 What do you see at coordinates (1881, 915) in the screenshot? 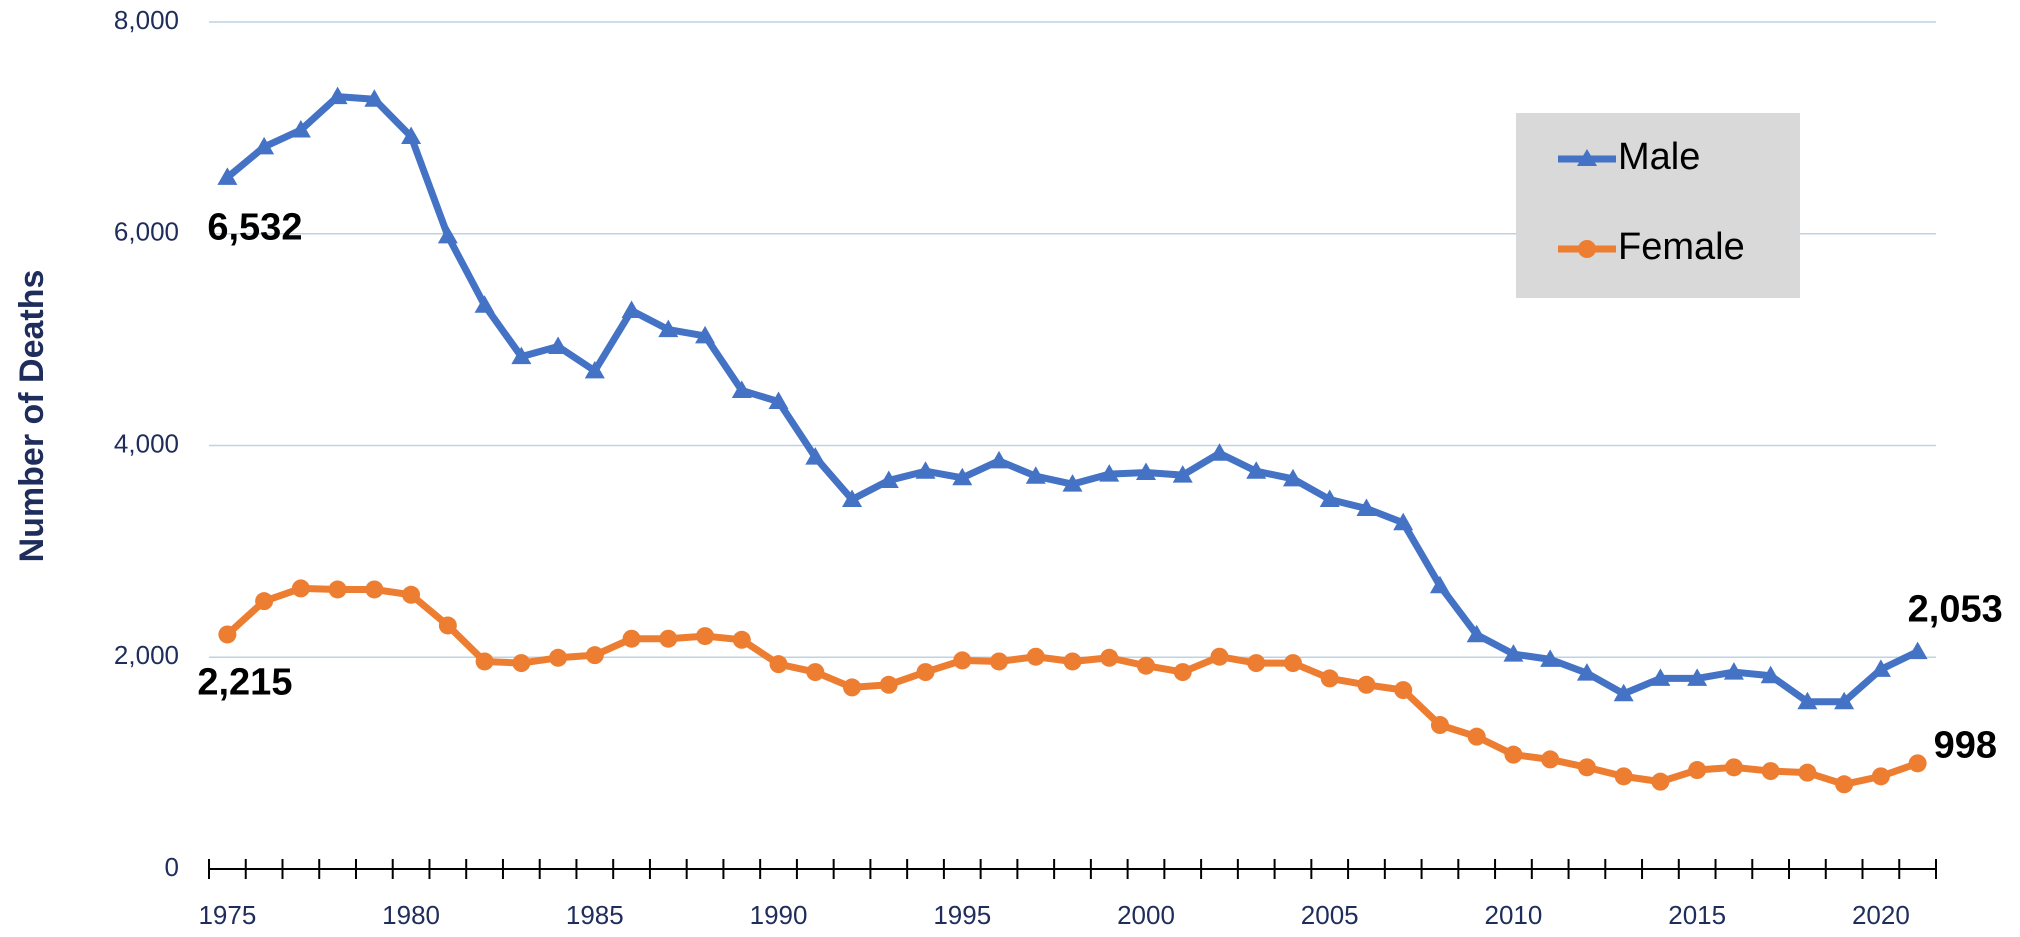
I see `x-tick-label: 2020` at bounding box center [1881, 915].